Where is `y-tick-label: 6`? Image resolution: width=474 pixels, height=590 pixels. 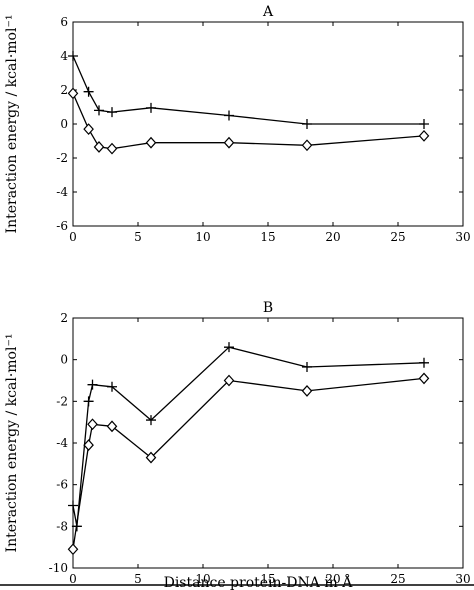 y-tick-label: 6 is located at coordinates (64, 22).